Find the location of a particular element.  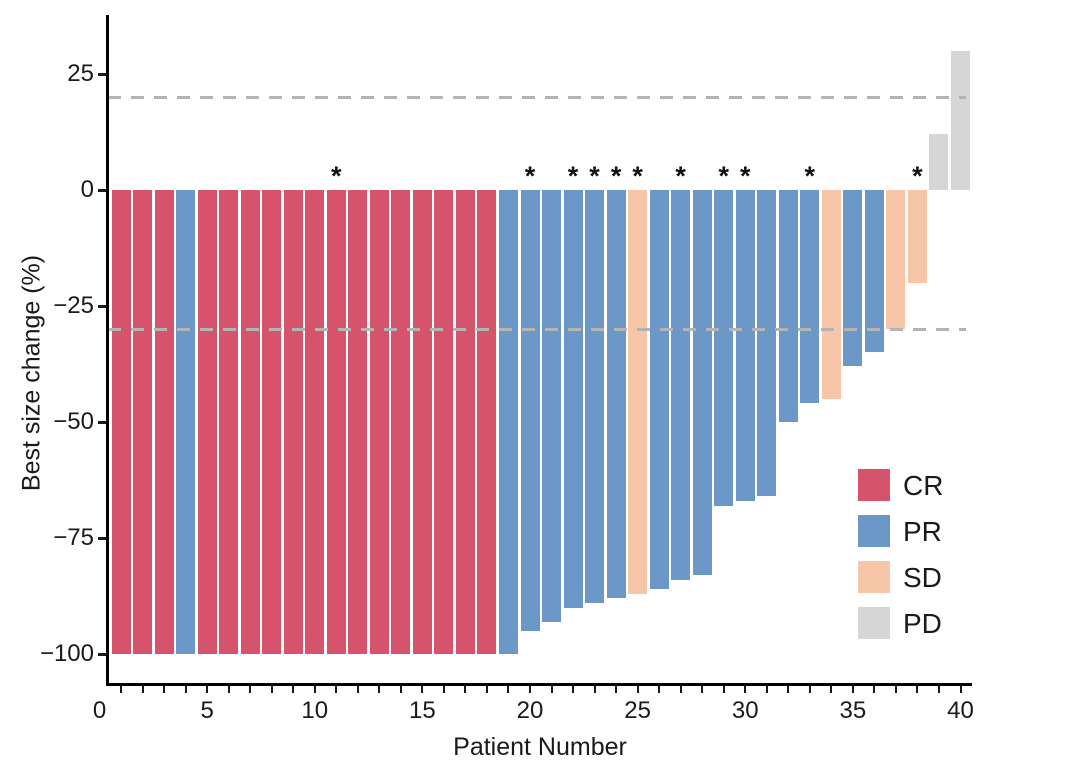

cr-color-swatch is located at coordinates (874, 485).